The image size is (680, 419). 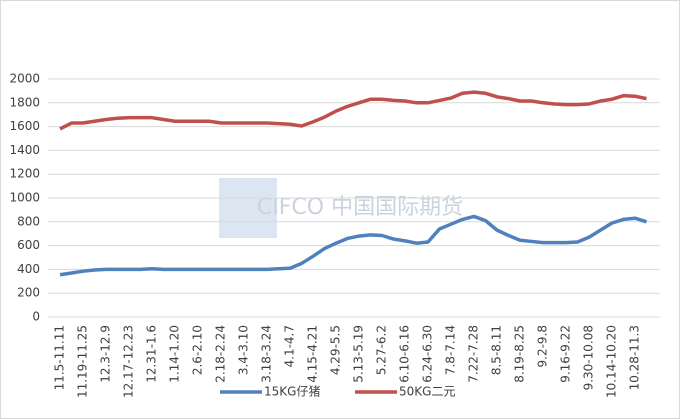 What do you see at coordinates (428, 354) in the screenshot?
I see `x-tick-label: 6.24-6.30` at bounding box center [428, 354].